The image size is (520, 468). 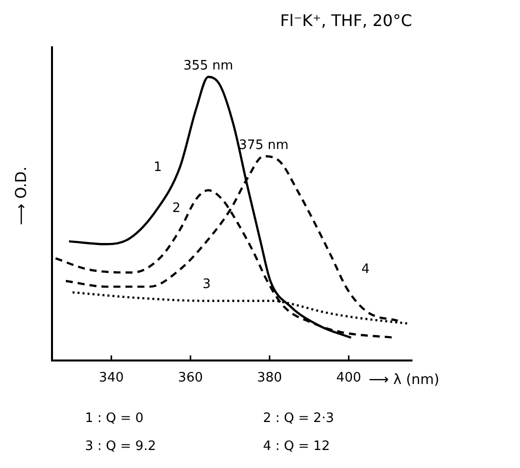 What do you see at coordinates (346, 20) in the screenshot?
I see `chart-title: Fl⁻K⁺, THF, 20°C` at bounding box center [346, 20].